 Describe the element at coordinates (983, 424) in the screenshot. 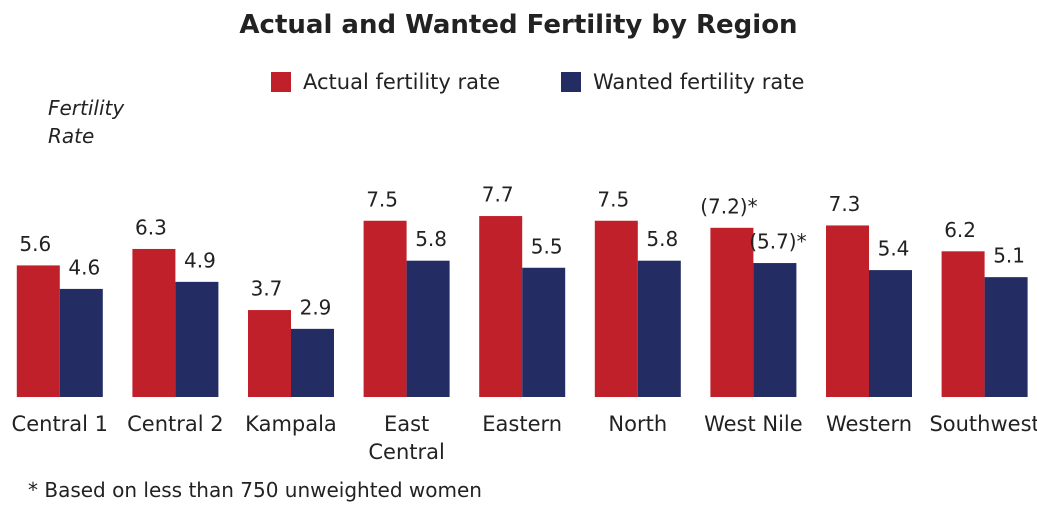

I see `x-tick-label: Southwest` at that location.